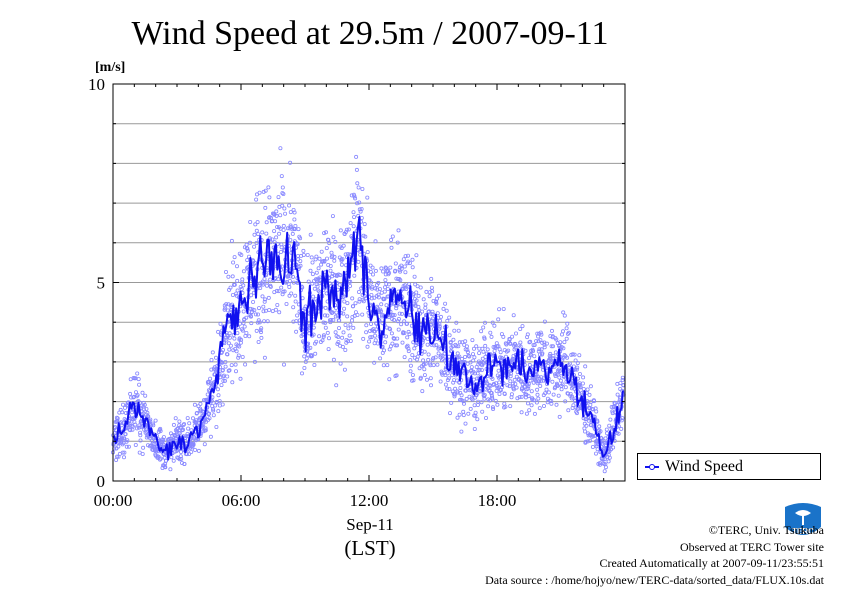 The height and width of the screenshot is (595, 842). I want to click on legend: Wind Speed, so click(729, 466).